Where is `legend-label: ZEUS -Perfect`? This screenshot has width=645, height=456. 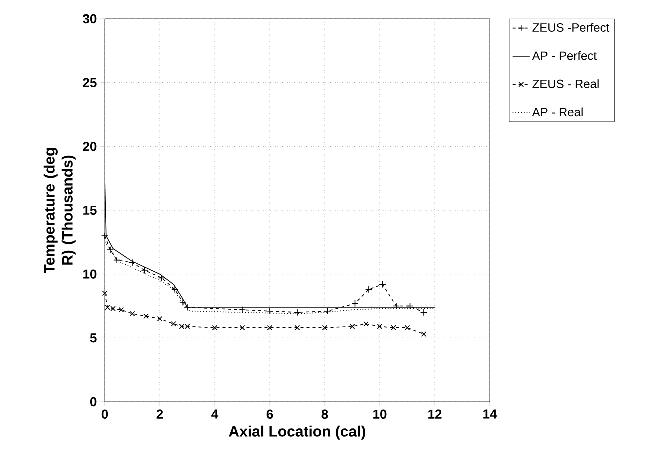
legend-label: ZEUS -Perfect is located at coordinates (571, 27).